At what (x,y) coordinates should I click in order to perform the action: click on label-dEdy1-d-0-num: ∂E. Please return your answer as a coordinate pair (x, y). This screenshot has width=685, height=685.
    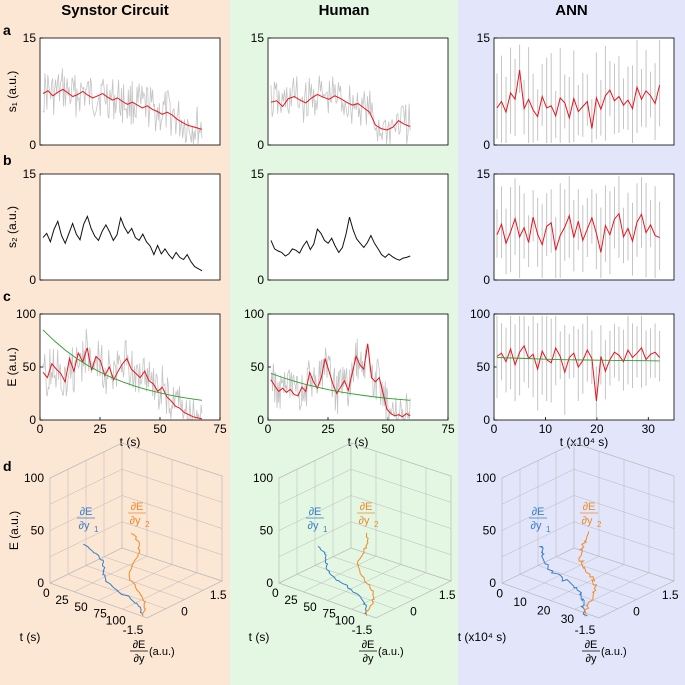
    Looking at the image, I should click on (86, 512).